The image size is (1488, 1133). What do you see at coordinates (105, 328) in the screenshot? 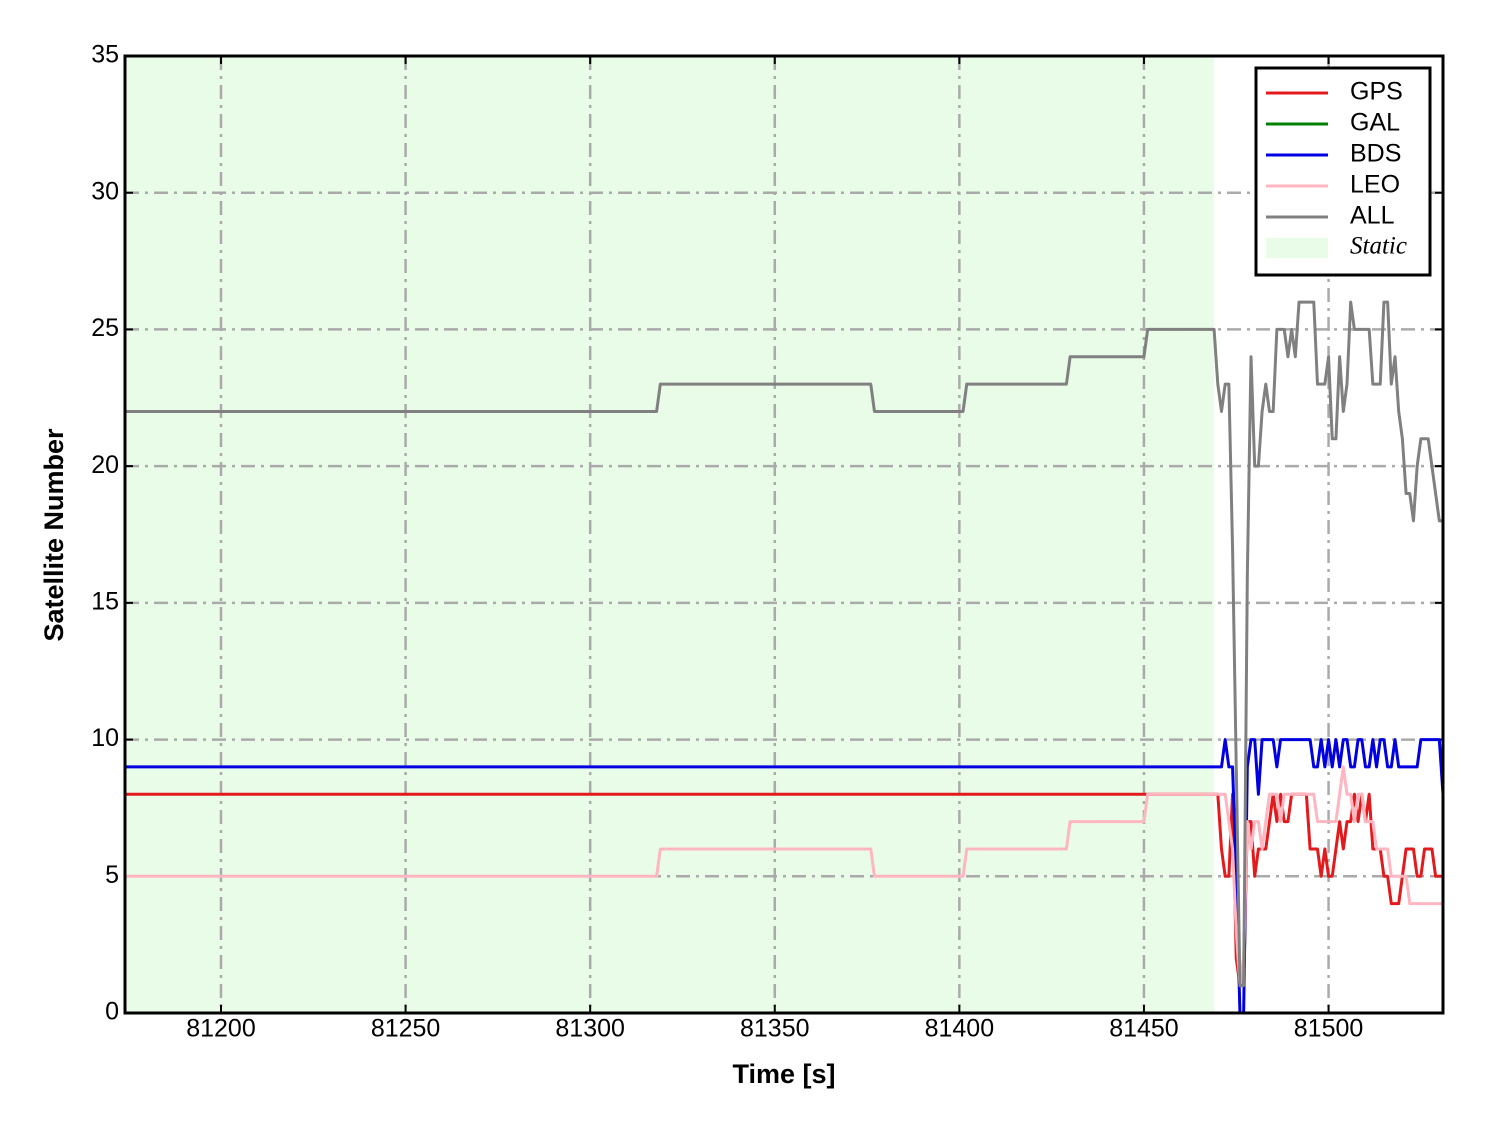
I see `y-tick-label: 25` at bounding box center [105, 328].